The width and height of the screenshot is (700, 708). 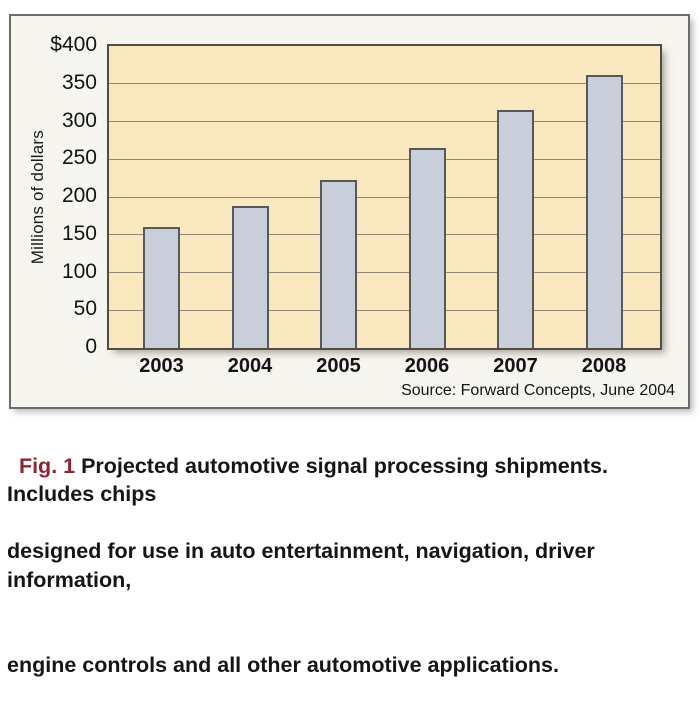 I want to click on bar-2003, so click(x=161, y=287).